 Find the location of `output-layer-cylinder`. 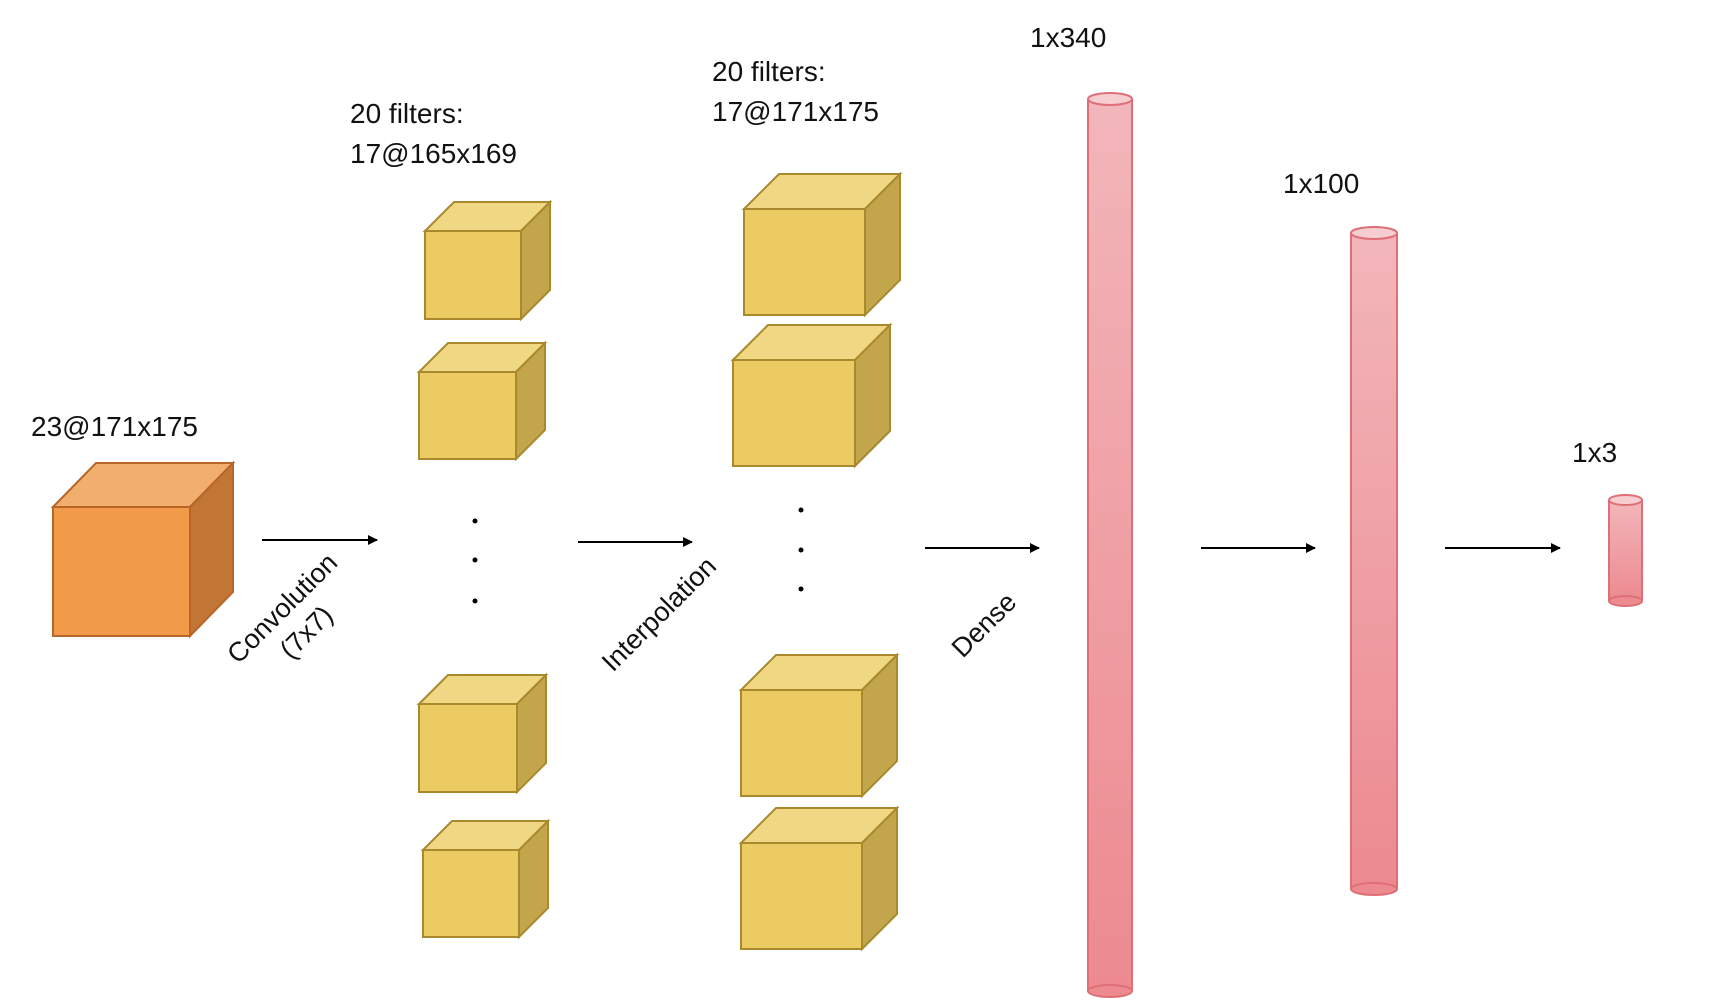

output-layer-cylinder is located at coordinates (1625, 550).